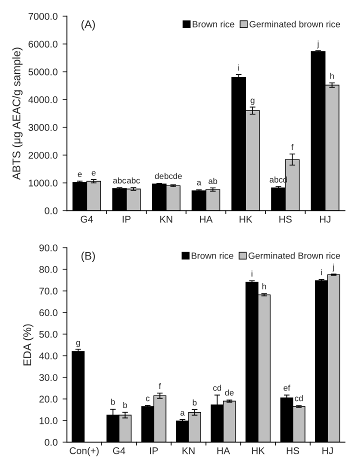  Describe the element at coordinates (48, 377) in the screenshot. I see `y-tick-label: 30.0` at that location.